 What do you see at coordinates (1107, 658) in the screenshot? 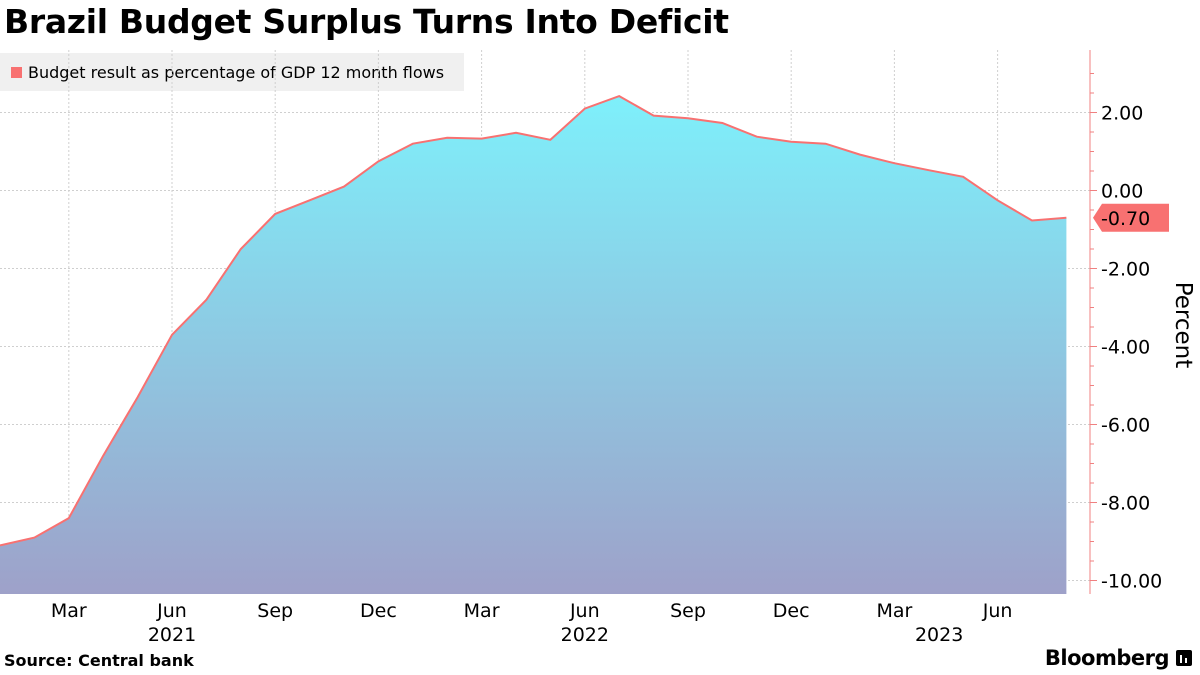
I see `brand-name: Bloomberg` at bounding box center [1107, 658].